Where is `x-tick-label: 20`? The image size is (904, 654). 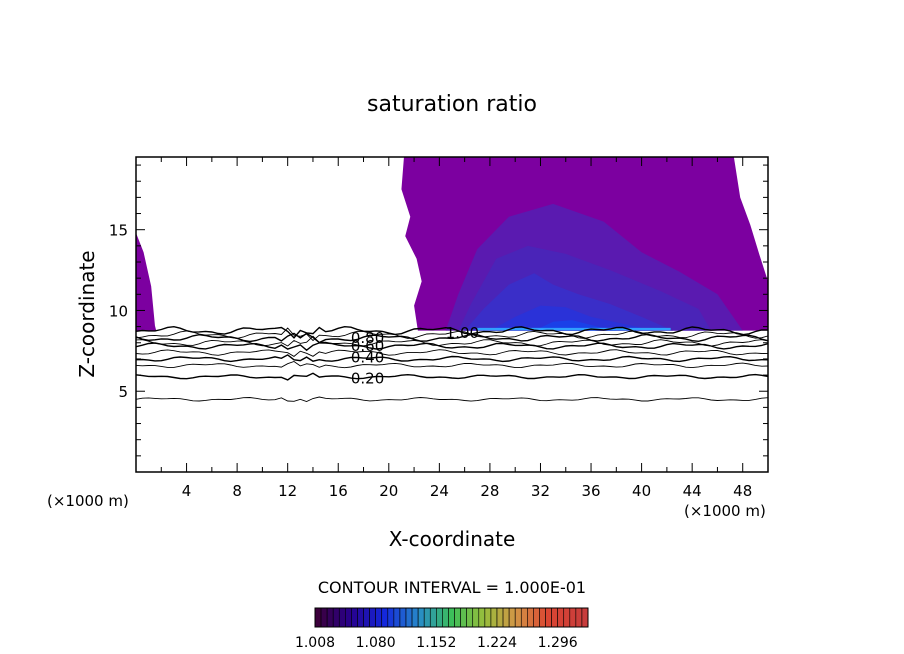
x-tick-label: 20 is located at coordinates (388, 491).